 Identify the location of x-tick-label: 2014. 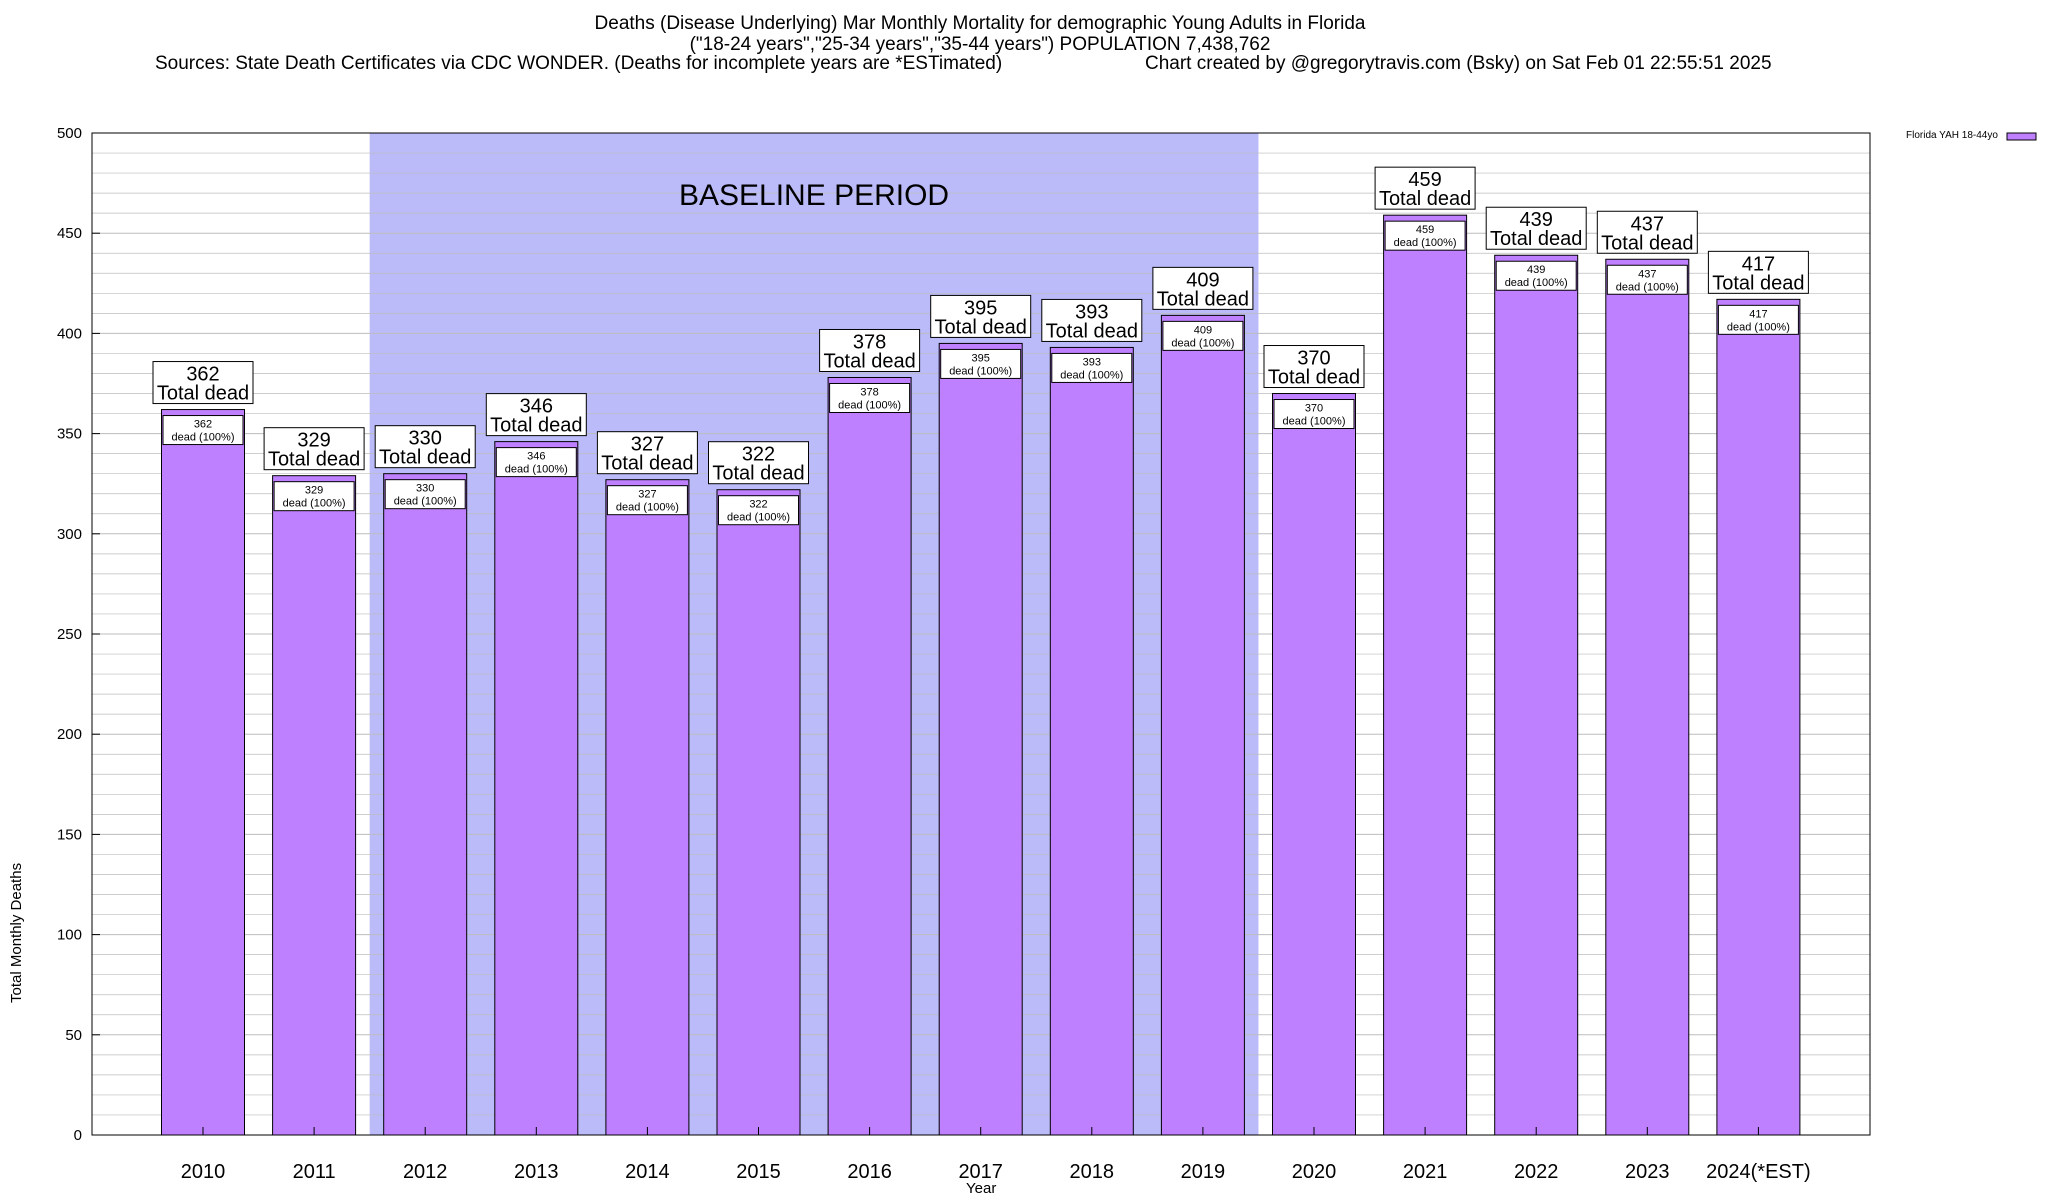
(647, 1172).